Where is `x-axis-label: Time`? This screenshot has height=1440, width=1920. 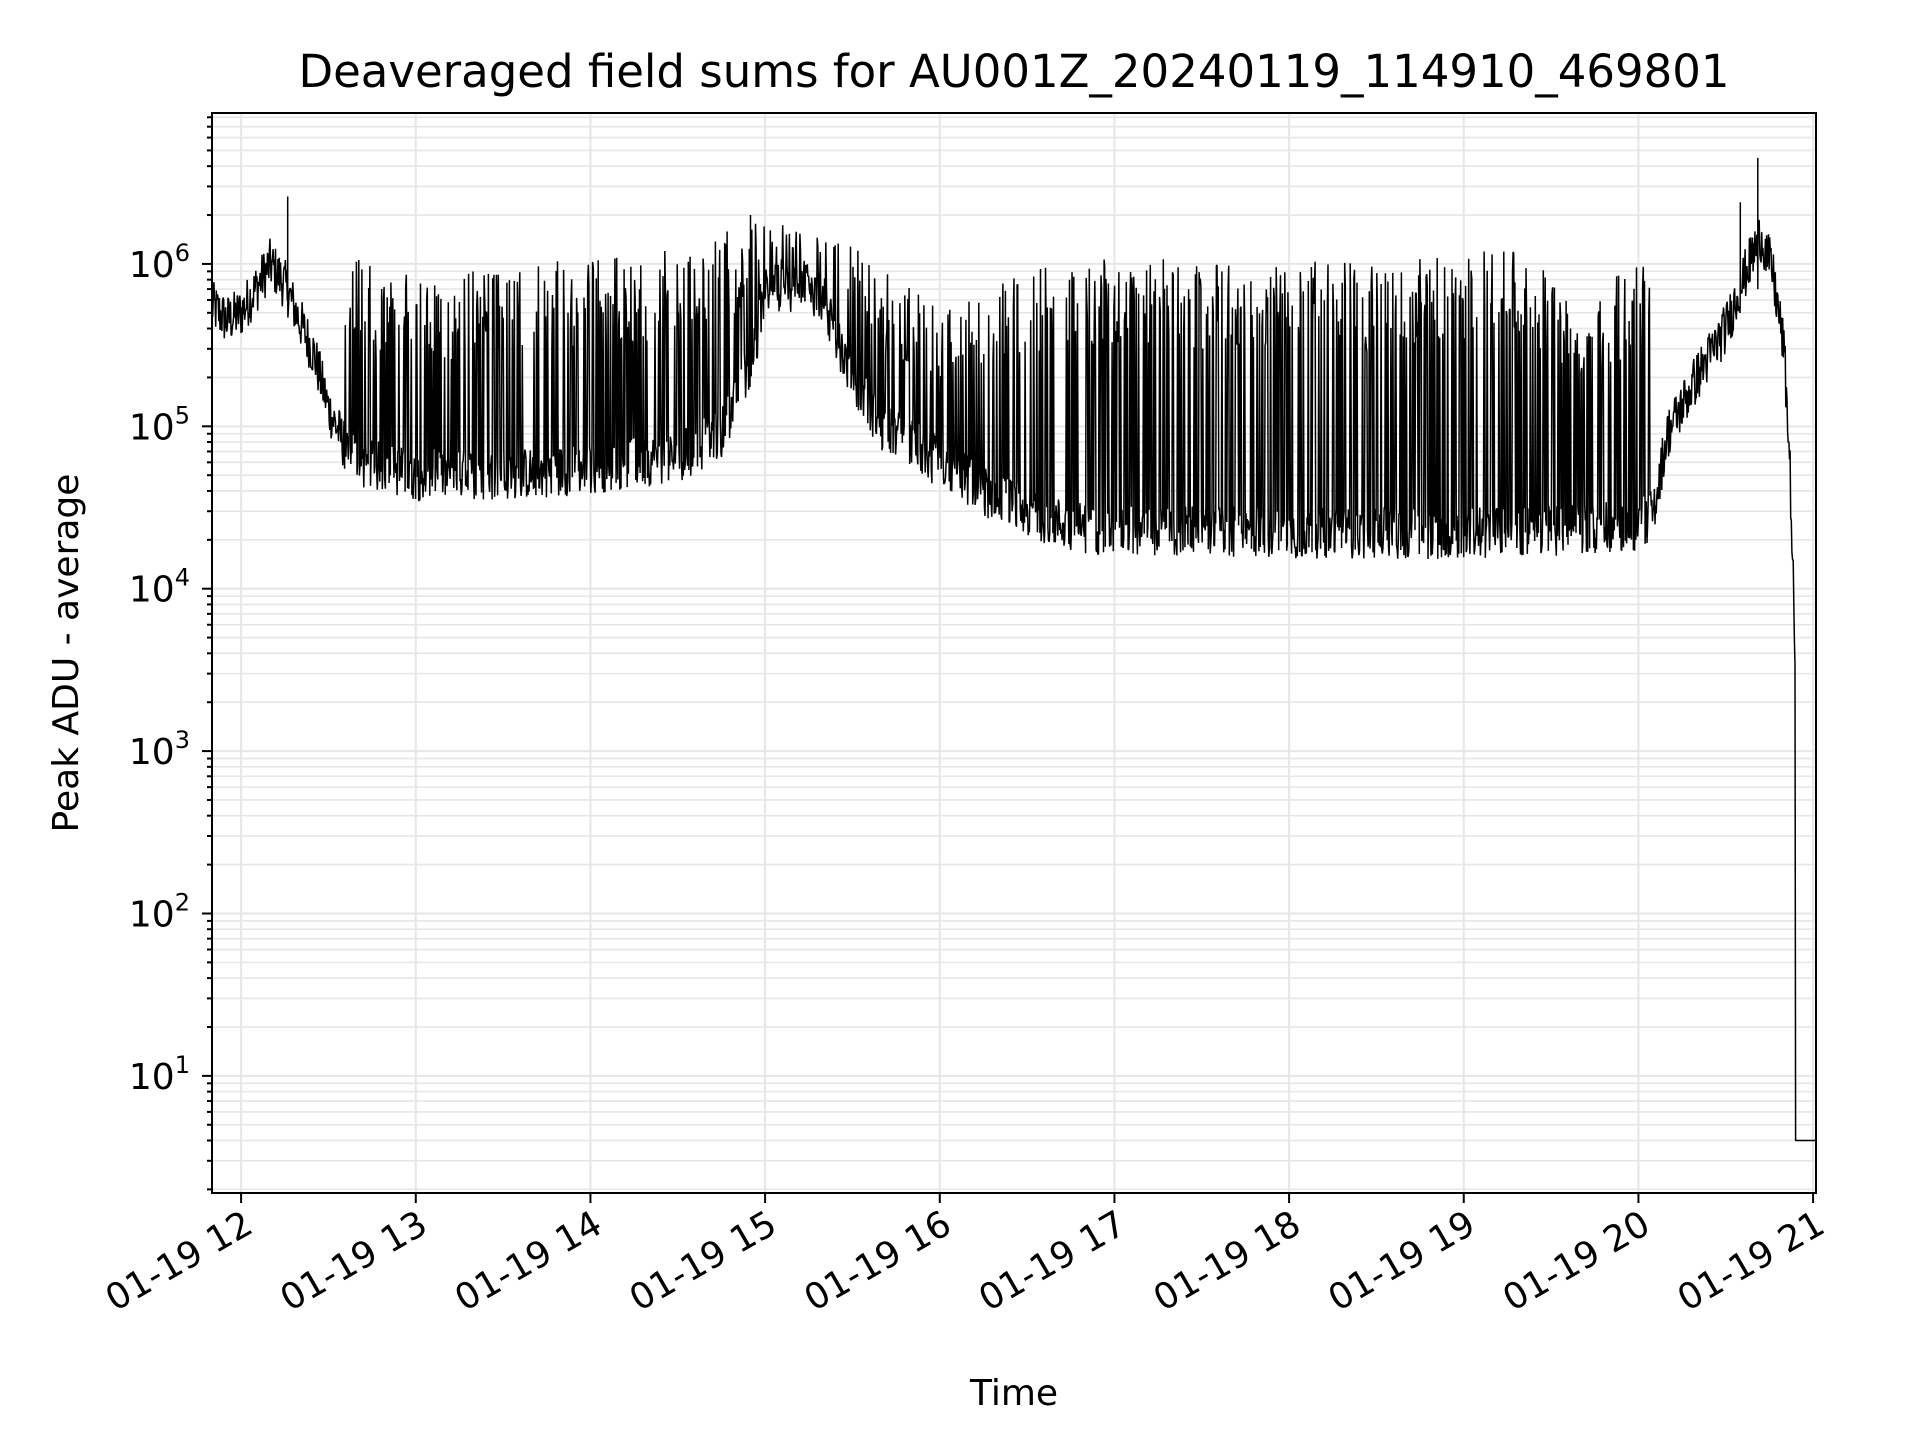 x-axis-label: Time is located at coordinates (1013, 1393).